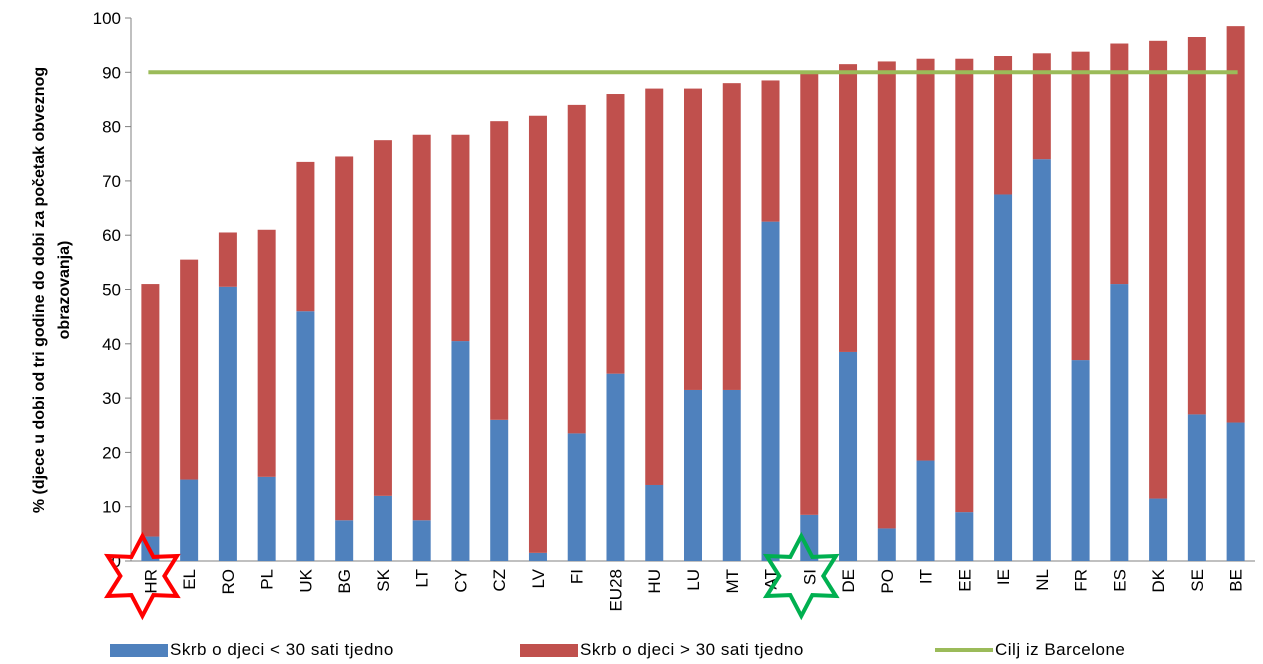 The height and width of the screenshot is (664, 1263). I want to click on bar-segment-over-30-it, so click(925, 259).